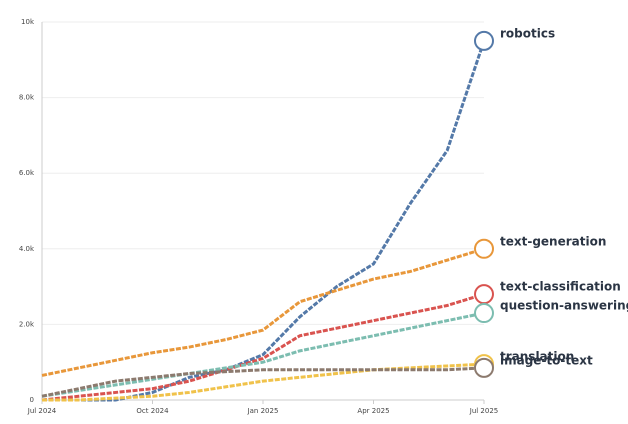 The image size is (628, 424). Describe the element at coordinates (484, 411) in the screenshot. I see `x-tick-label: Jul 2025` at that location.